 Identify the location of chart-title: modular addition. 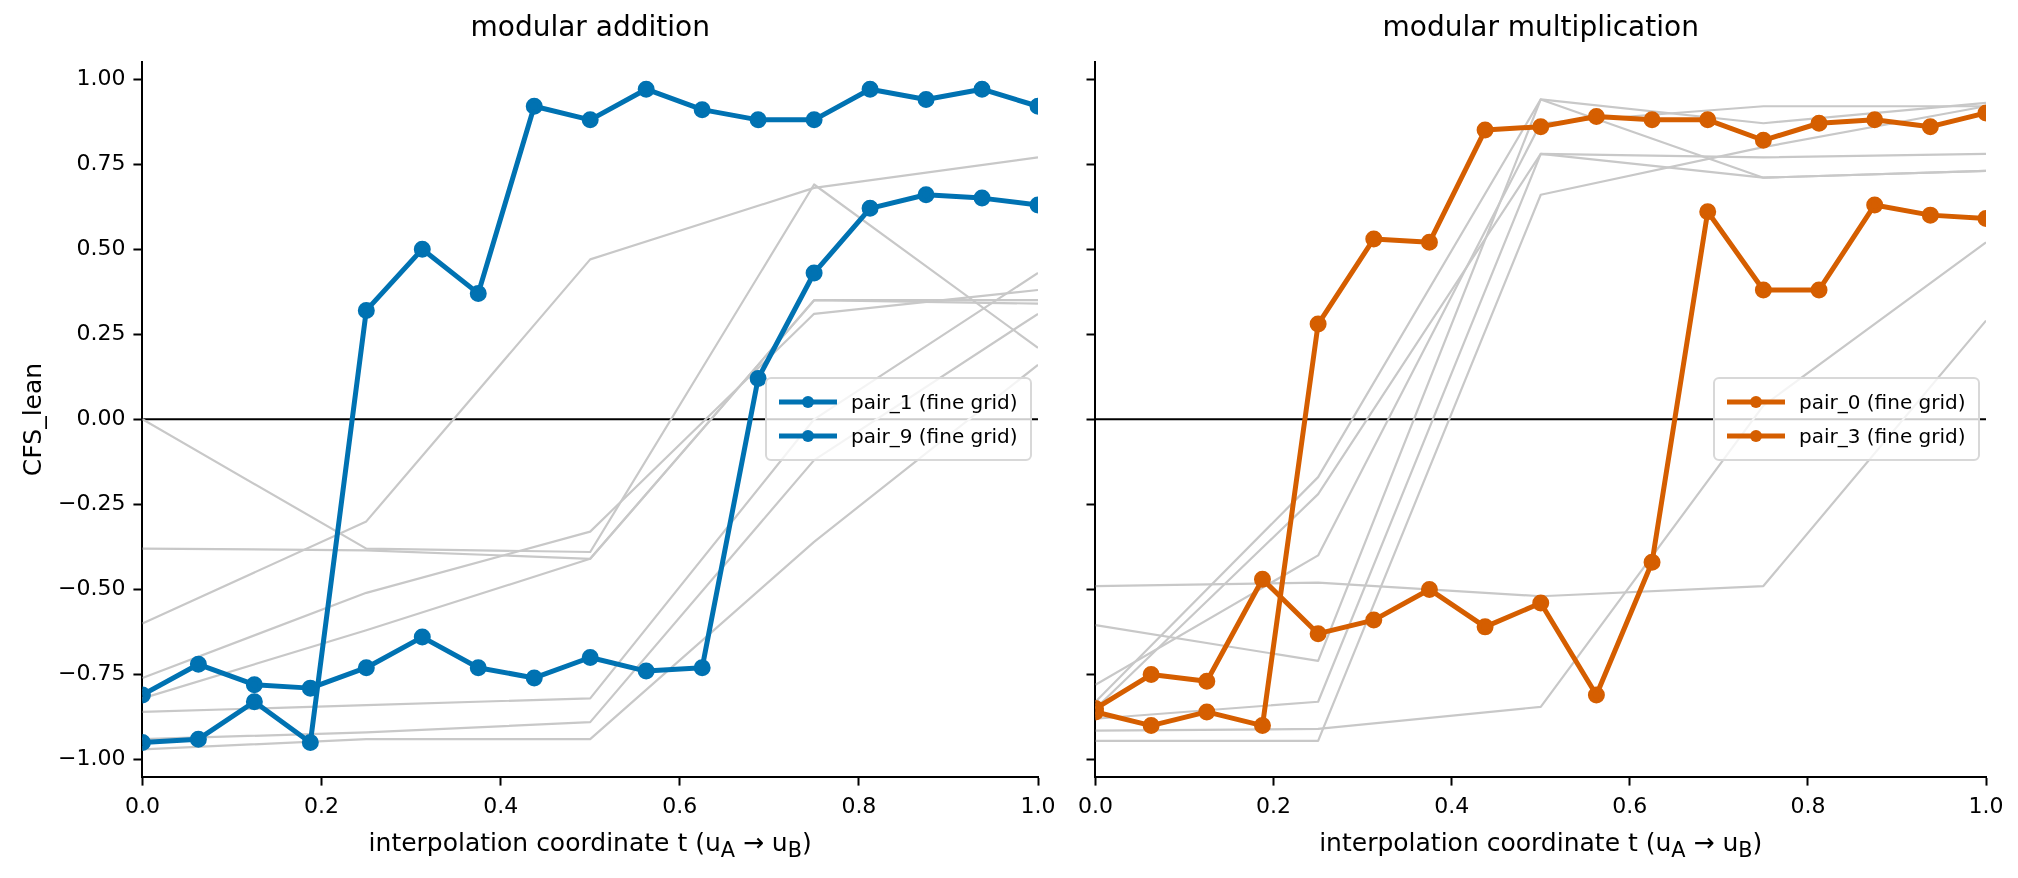
(590, 26).